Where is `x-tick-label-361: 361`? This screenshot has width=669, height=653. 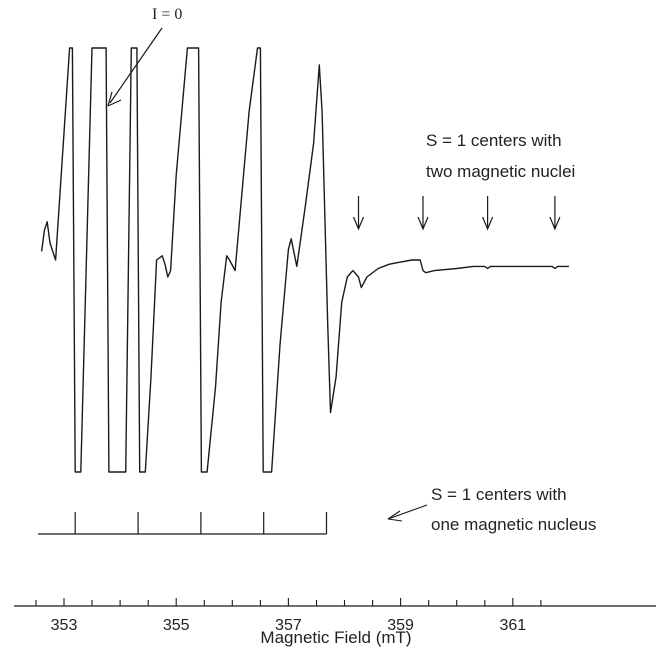 x-tick-label-361: 361 is located at coordinates (512, 625).